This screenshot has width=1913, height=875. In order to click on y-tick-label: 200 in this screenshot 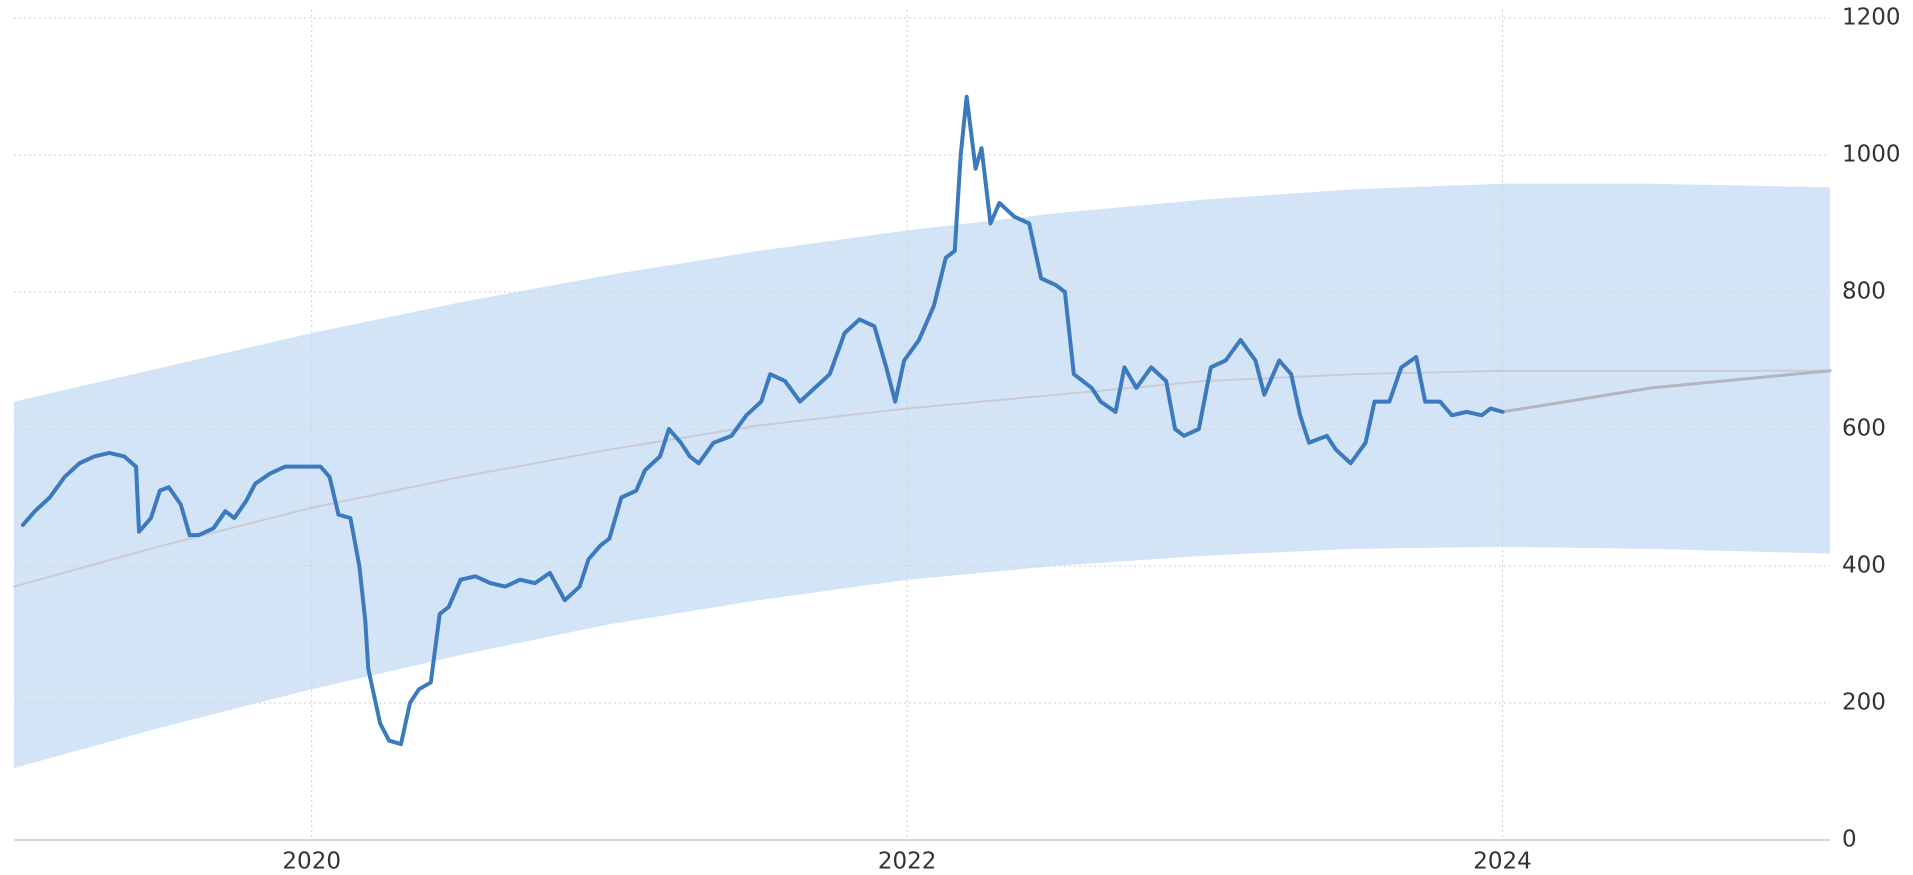, I will do `click(1864, 703)`.